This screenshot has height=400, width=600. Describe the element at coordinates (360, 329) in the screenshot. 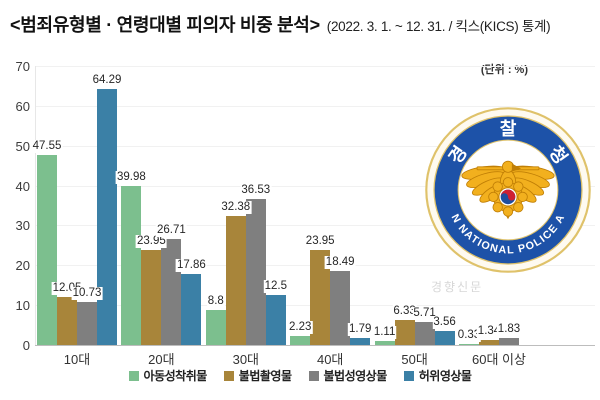

I see `bar-value-label: 1.79` at that location.